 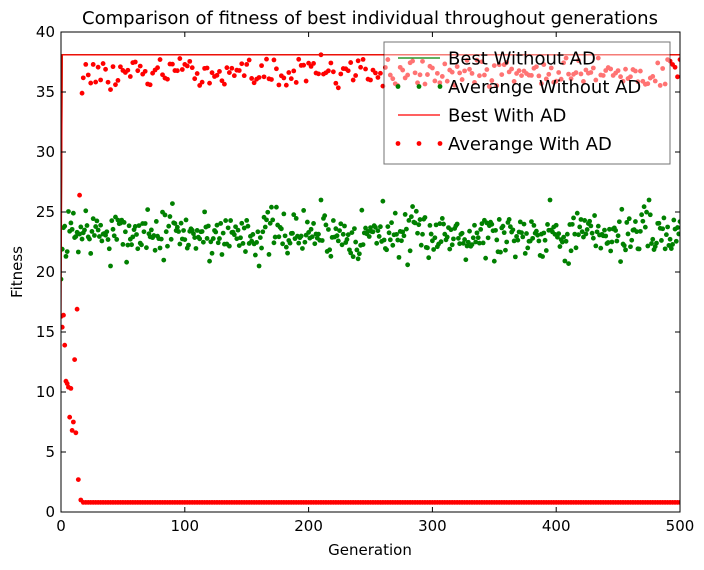 I want to click on x-tick-label: 300, so click(x=432, y=526).